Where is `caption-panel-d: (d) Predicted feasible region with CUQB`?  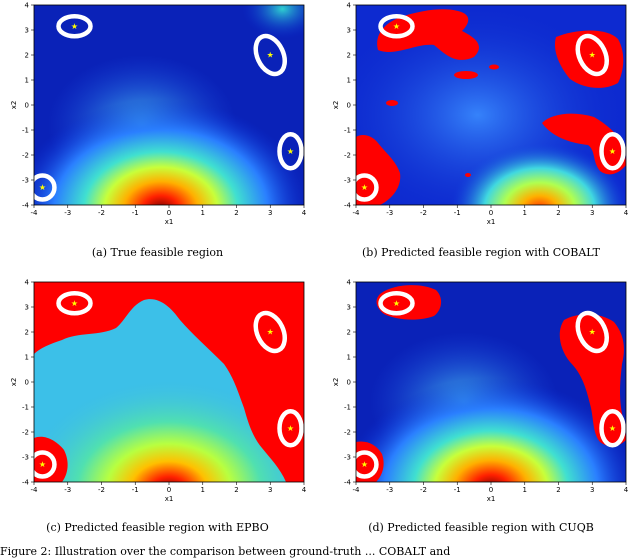
caption-panel-d: (d) Predicted feasible region with CUQB is located at coordinates (481, 527).